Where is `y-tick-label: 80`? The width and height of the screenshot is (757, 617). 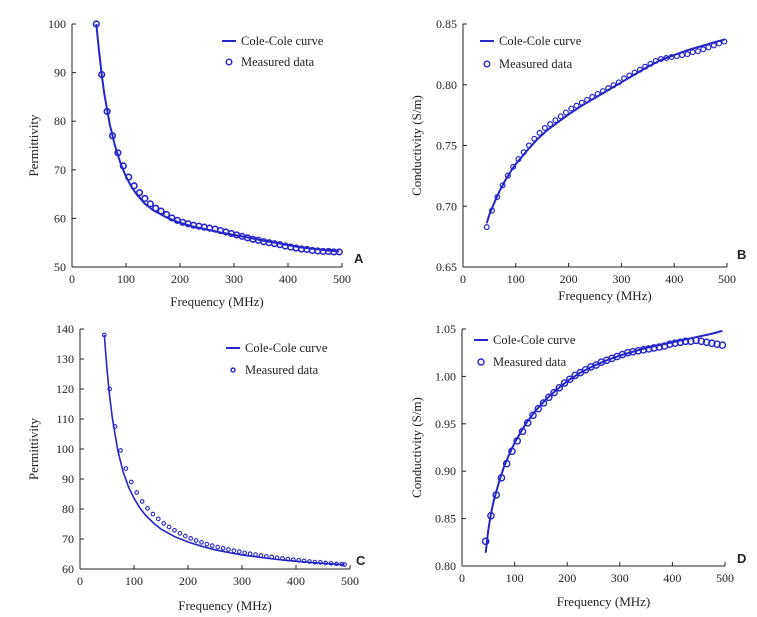
y-tick-label: 80 is located at coordinates (68, 509).